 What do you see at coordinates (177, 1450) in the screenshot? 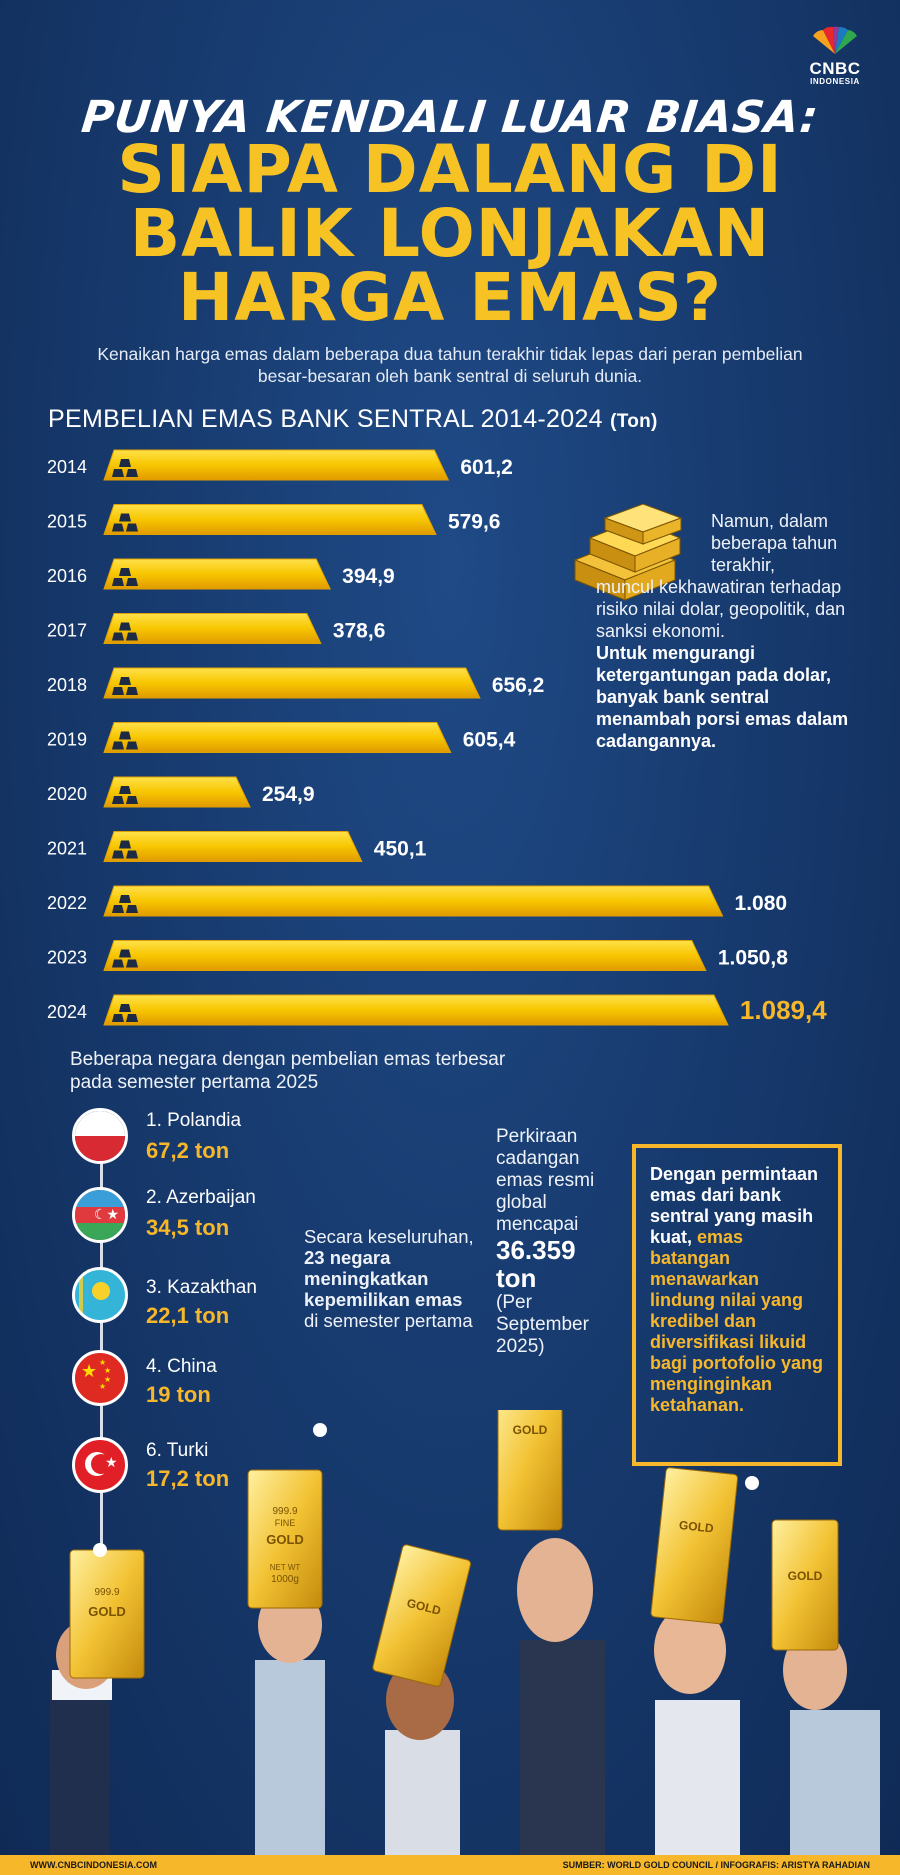
I see `country-name: 6. Turki` at bounding box center [177, 1450].